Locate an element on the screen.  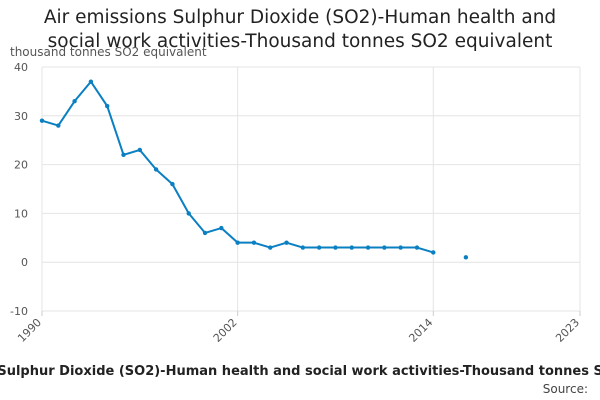
y-tick-label: 0 is located at coordinates (24, 262).